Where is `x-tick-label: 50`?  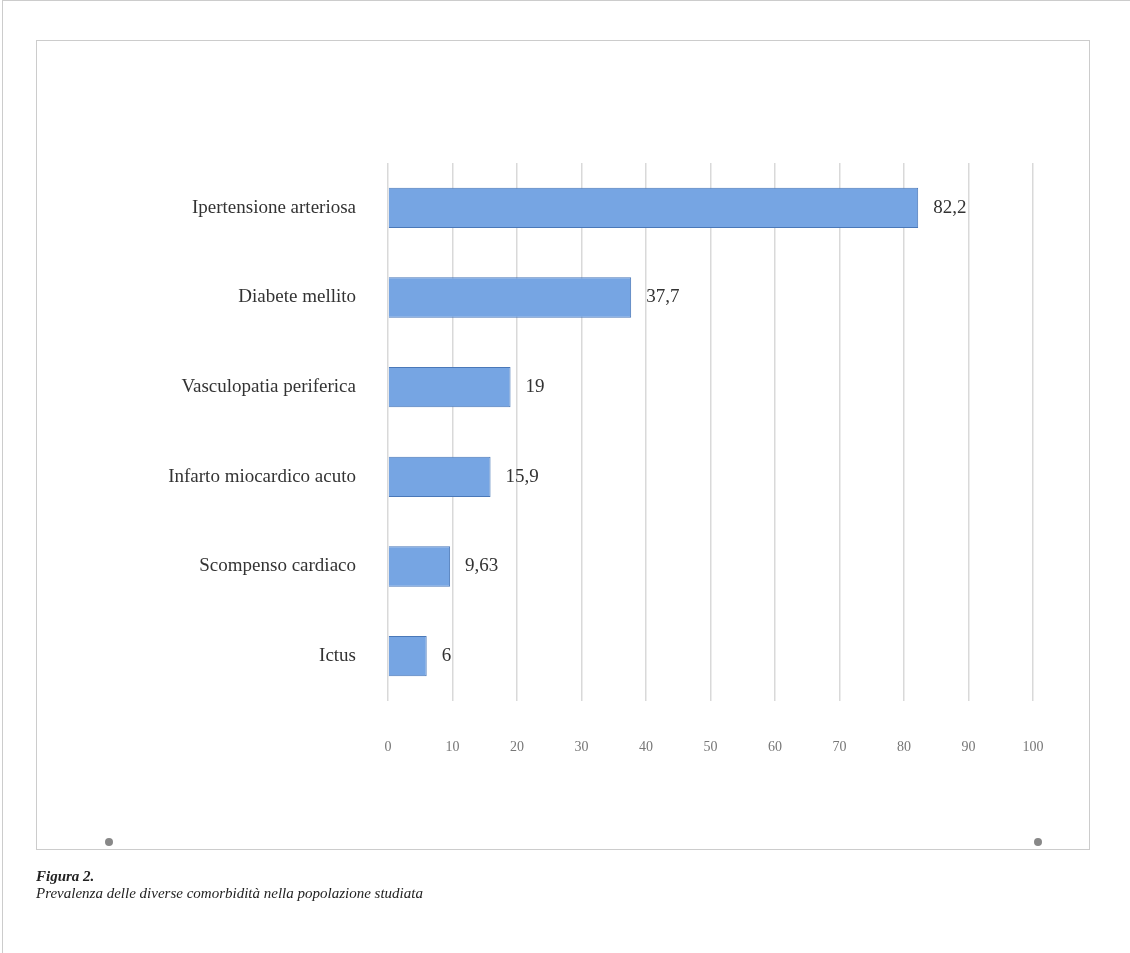
x-tick-label: 50 is located at coordinates (710, 747).